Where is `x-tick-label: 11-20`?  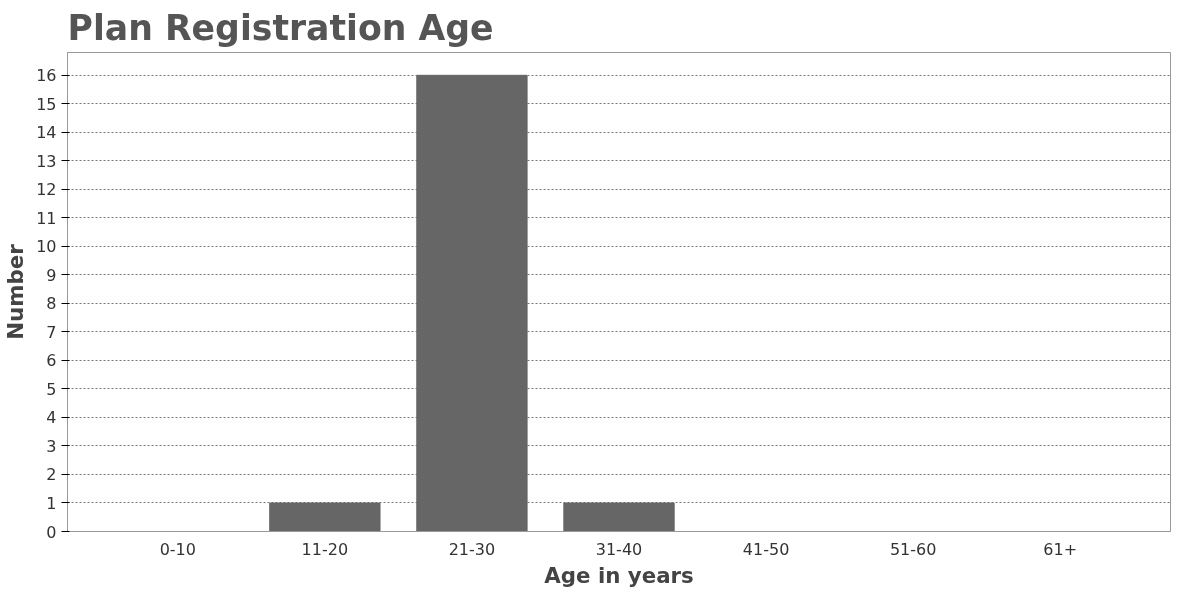 x-tick-label: 11-20 is located at coordinates (325, 549).